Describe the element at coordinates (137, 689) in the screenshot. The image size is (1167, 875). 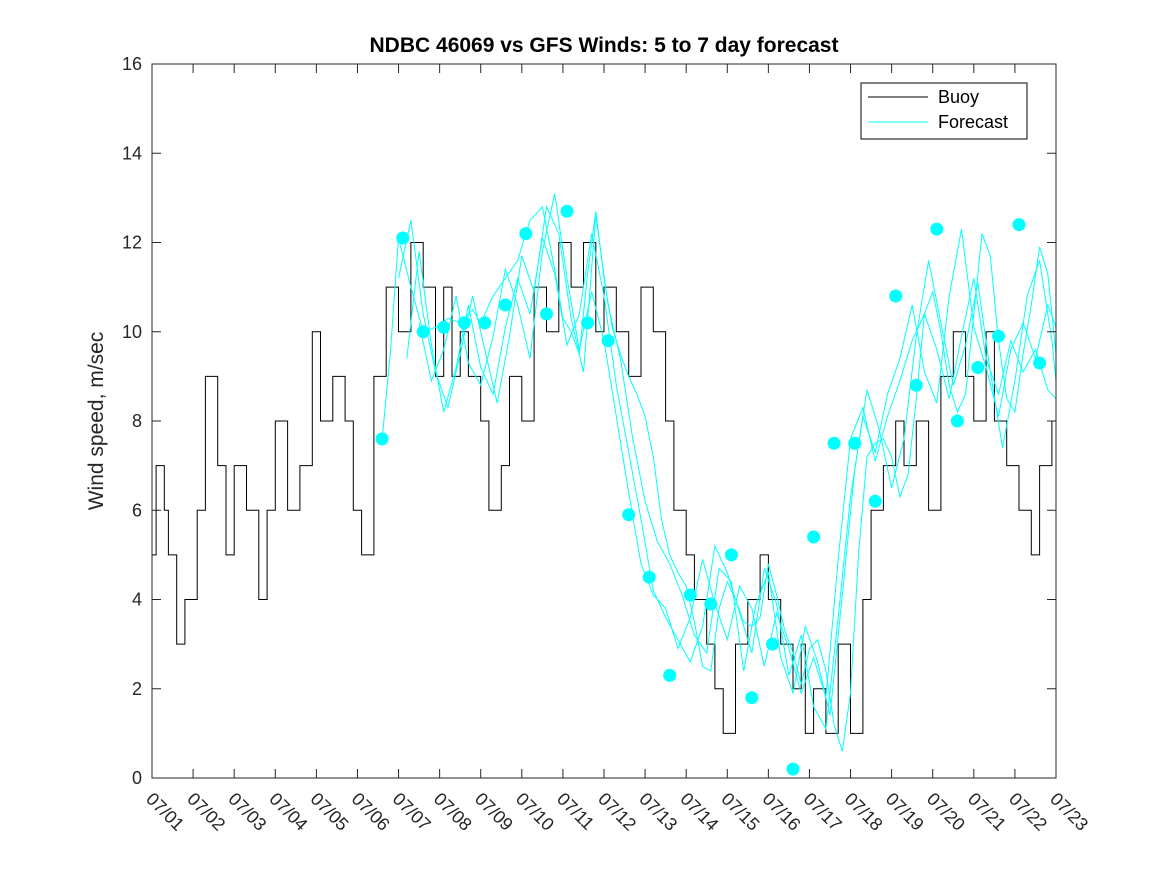
I see `y-tick-label: 2` at that location.